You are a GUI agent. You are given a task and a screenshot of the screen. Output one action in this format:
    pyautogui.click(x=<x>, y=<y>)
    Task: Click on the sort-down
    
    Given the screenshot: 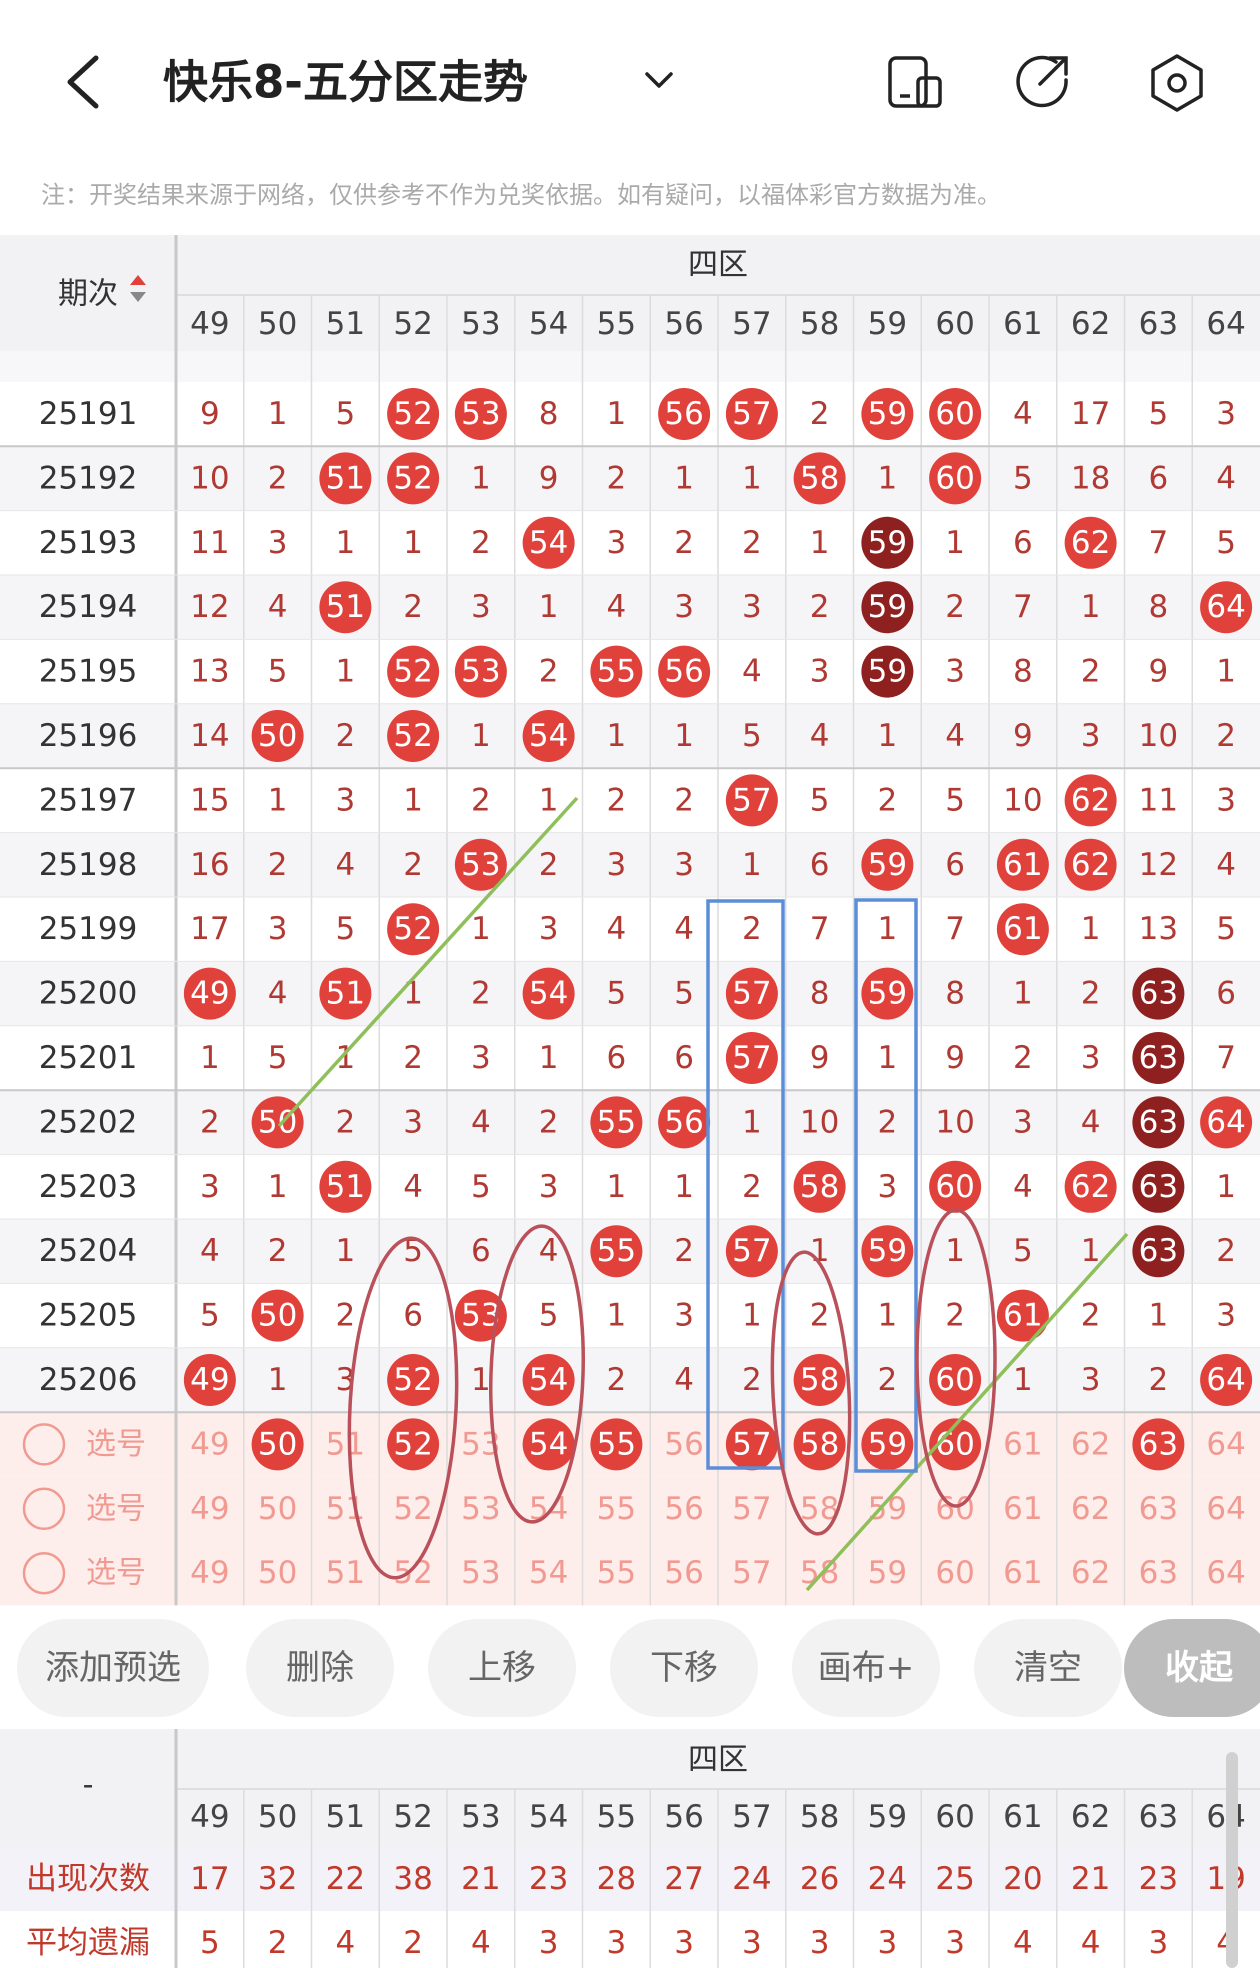 What is the action you would take?
    pyautogui.click(x=138, y=297)
    